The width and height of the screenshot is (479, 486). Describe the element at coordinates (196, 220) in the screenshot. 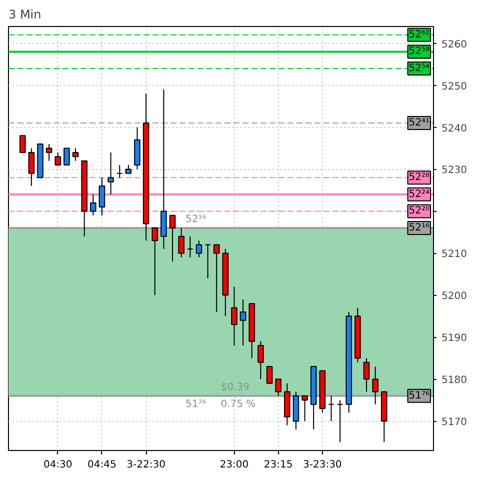

I see `annotation: 52¹⁶` at that location.